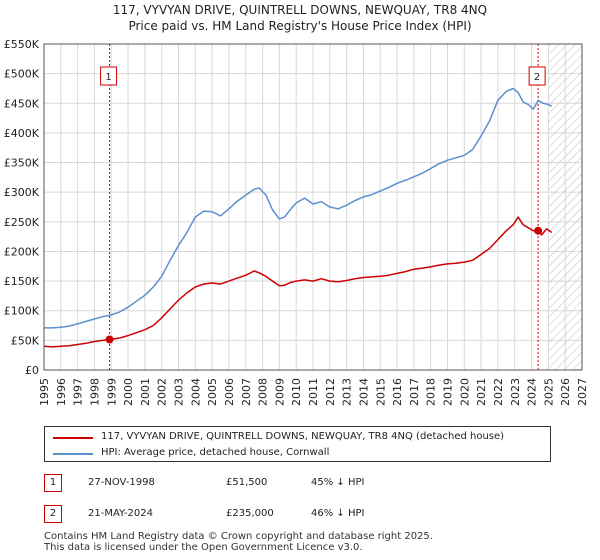  I want to click on sale-marker-label: 2, so click(537, 77).